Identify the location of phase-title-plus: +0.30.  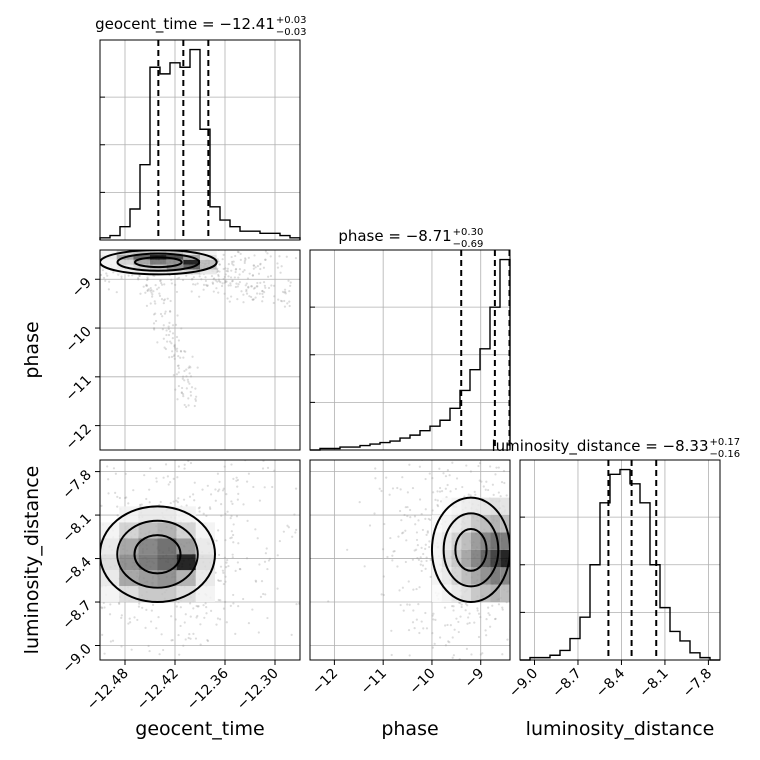
(468, 232).